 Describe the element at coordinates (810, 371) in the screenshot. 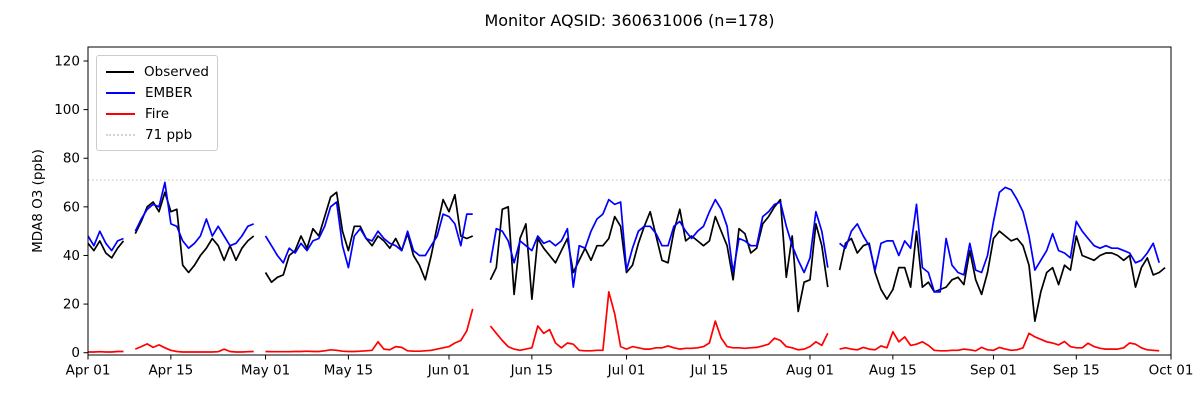

I see `x-tick-label: Aug 01` at that location.